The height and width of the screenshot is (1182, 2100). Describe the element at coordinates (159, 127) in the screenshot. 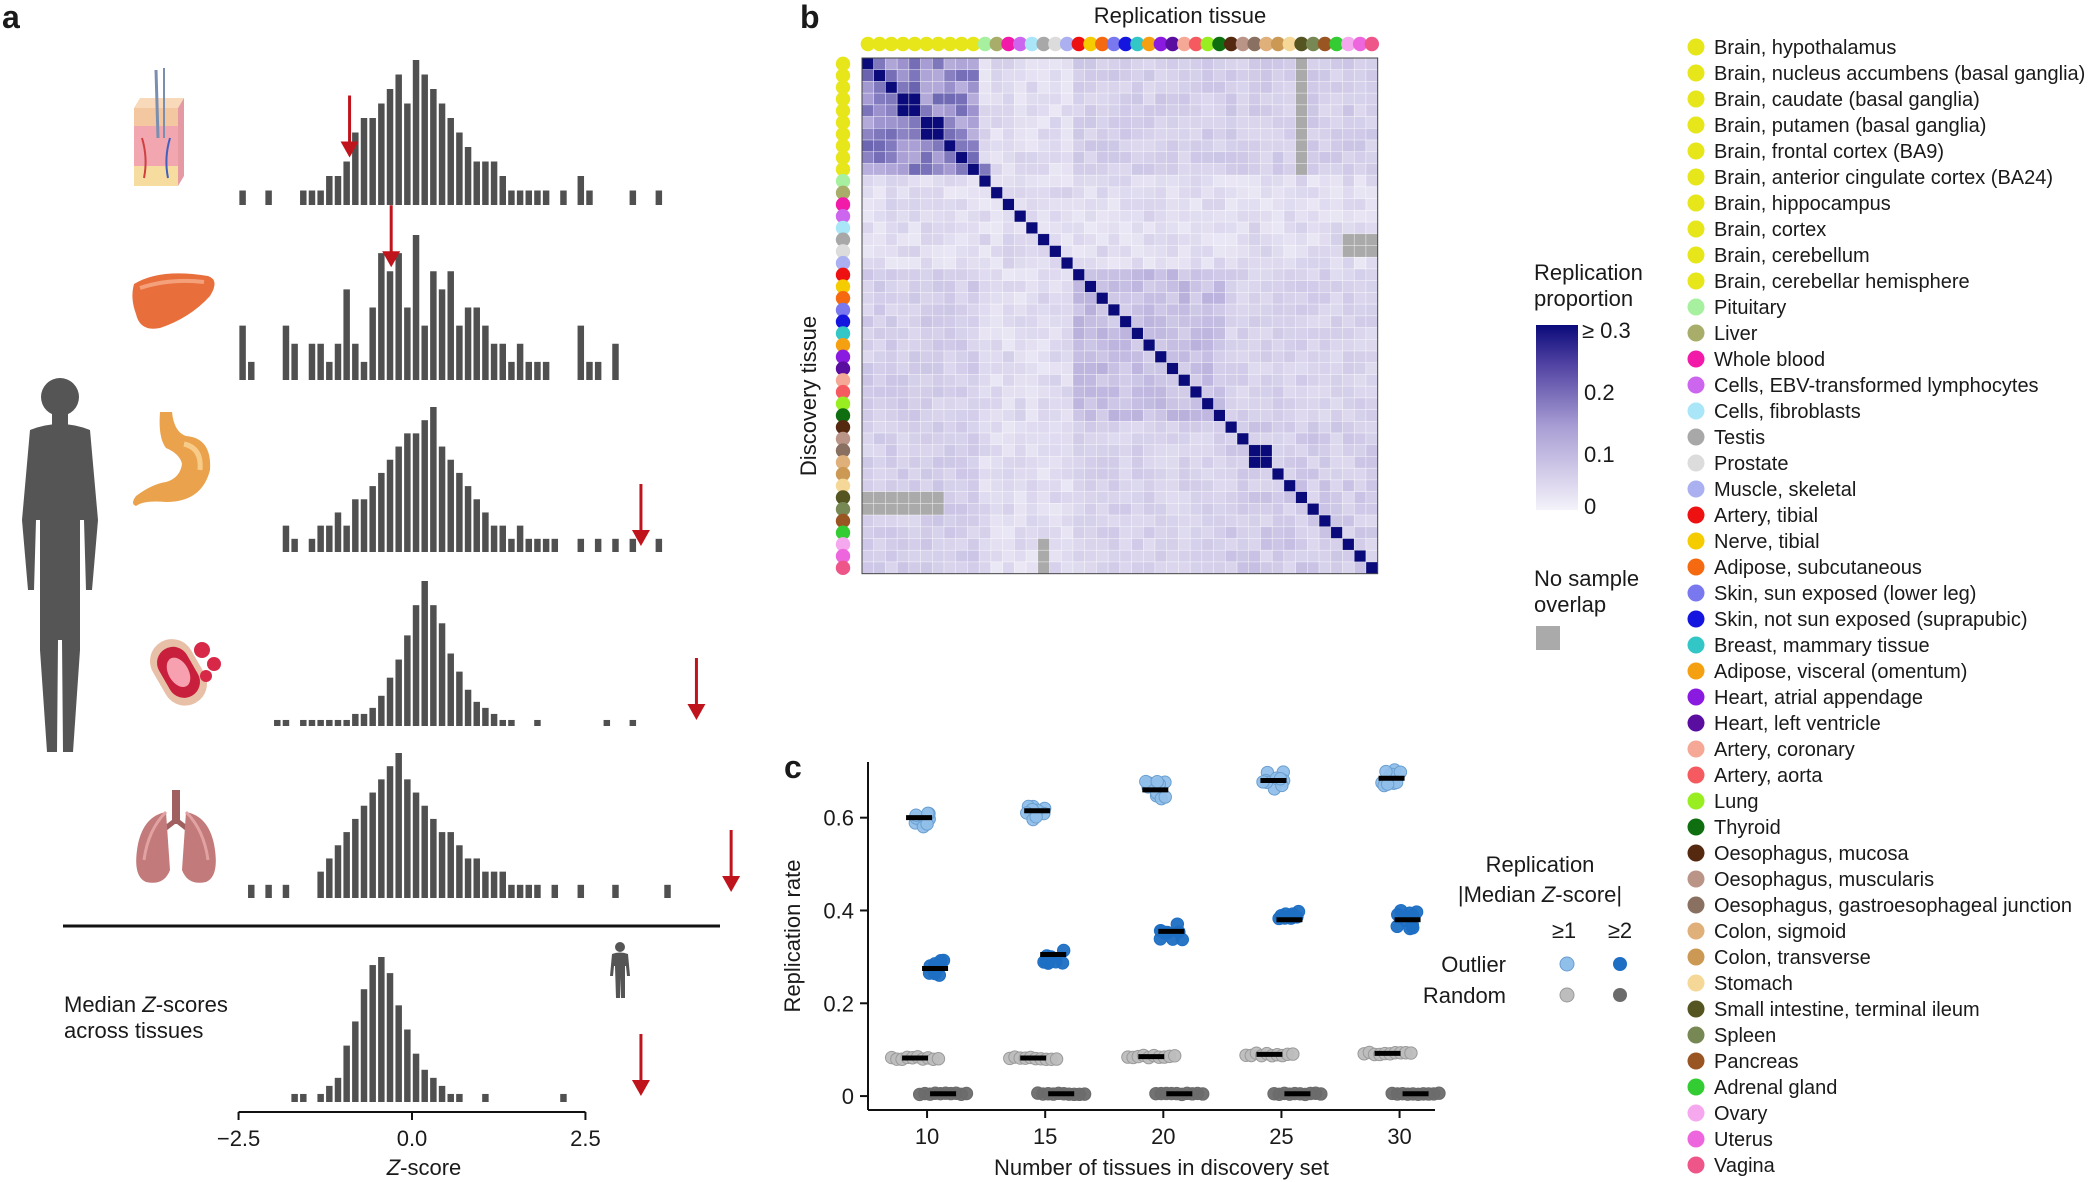

I see `skin-icon` at that location.